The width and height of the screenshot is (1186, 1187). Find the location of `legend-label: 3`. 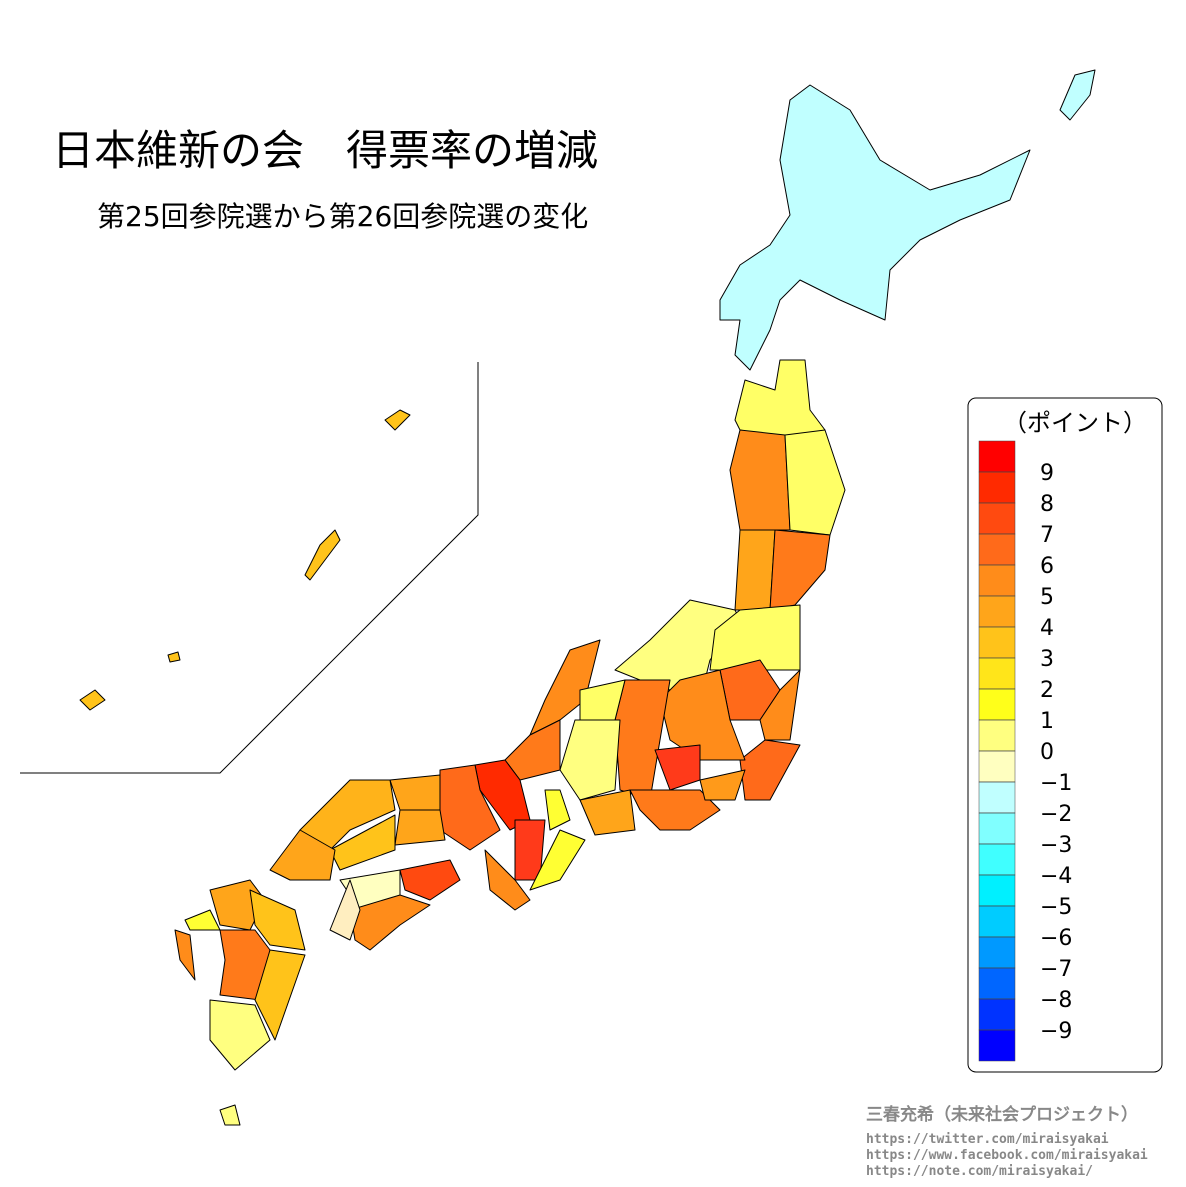

legend-label: 3 is located at coordinates (1047, 659).